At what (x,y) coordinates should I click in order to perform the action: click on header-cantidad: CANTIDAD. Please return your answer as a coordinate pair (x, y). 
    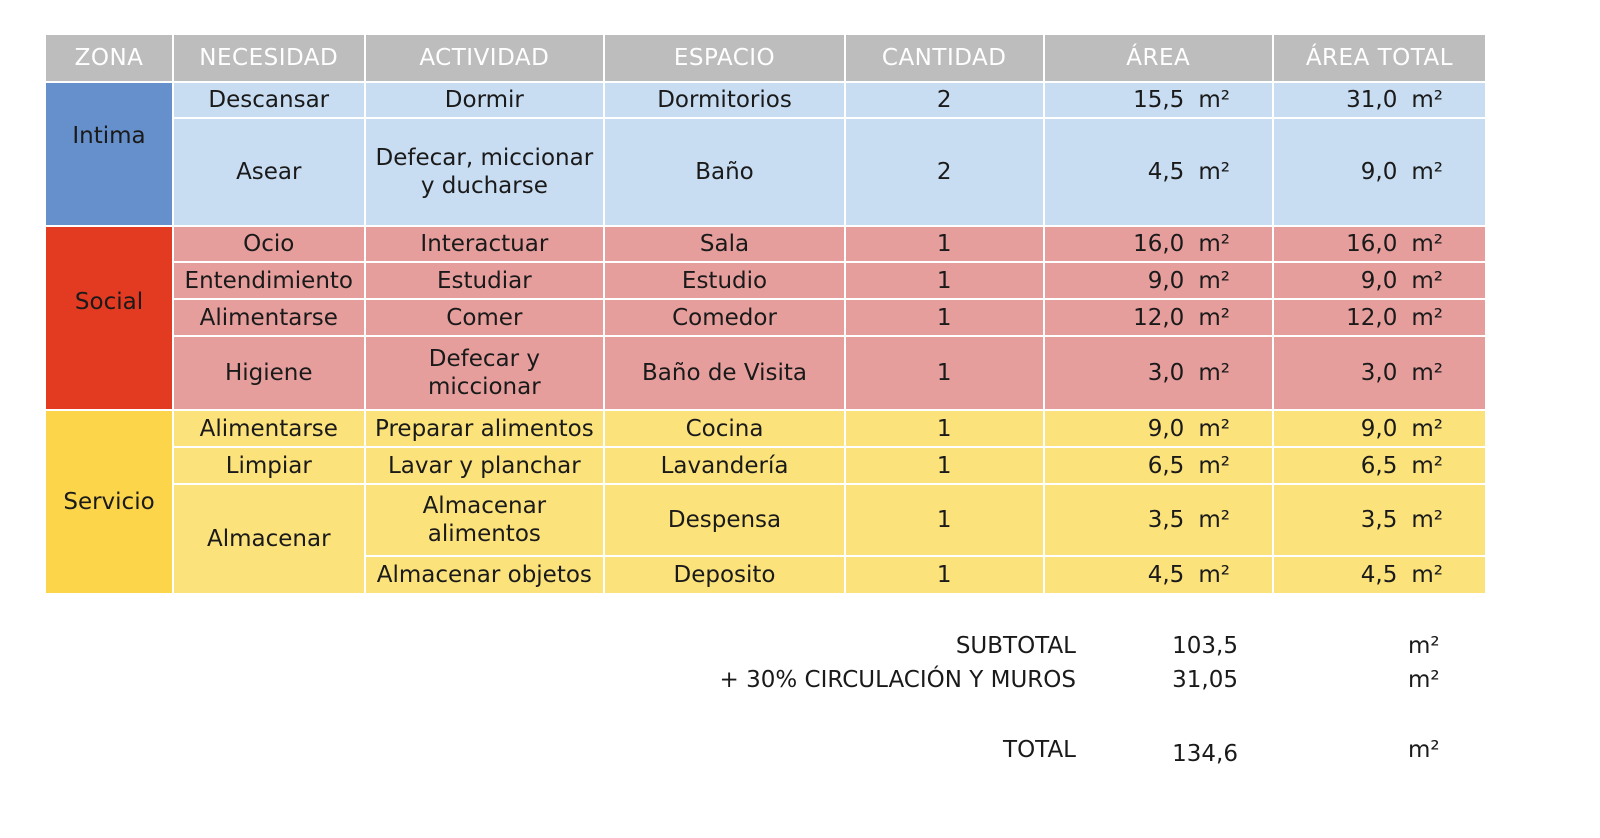
    Looking at the image, I should click on (944, 58).